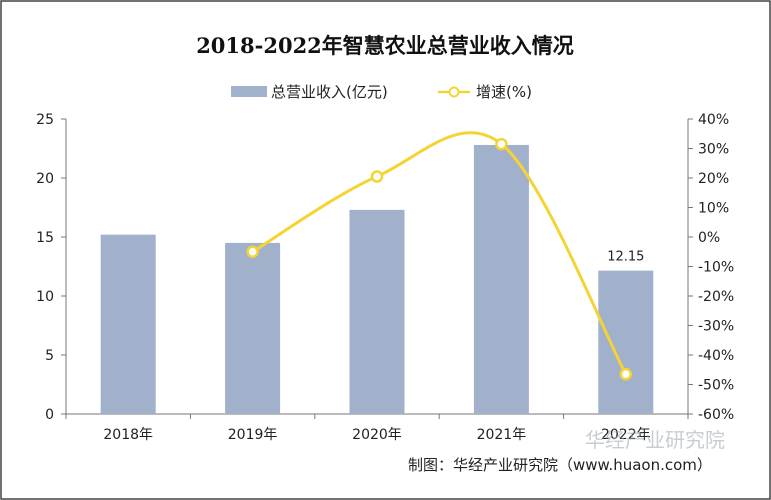 This screenshot has height=500, width=771. Describe the element at coordinates (49, 356) in the screenshot. I see `y-left-tick-label: 5` at that location.